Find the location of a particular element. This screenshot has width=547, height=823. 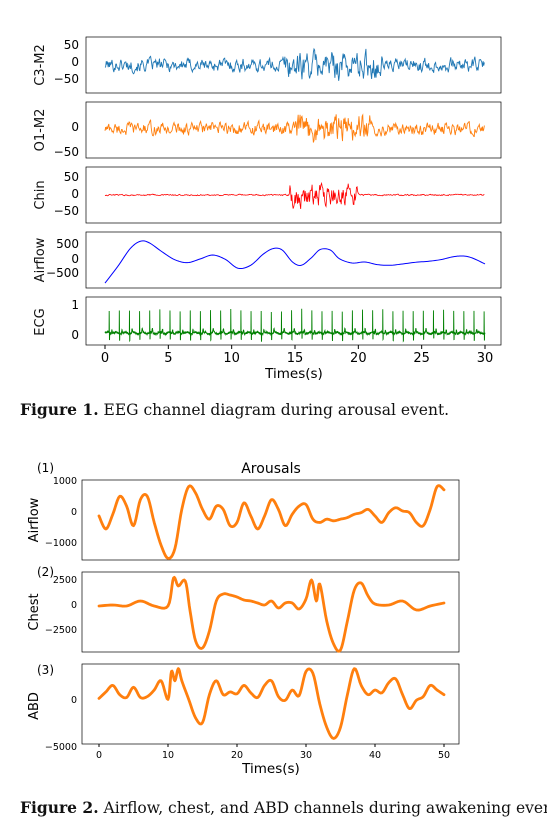

panel-c3m2: C3-M2 50 0 −50 is located at coordinates (267, 65).